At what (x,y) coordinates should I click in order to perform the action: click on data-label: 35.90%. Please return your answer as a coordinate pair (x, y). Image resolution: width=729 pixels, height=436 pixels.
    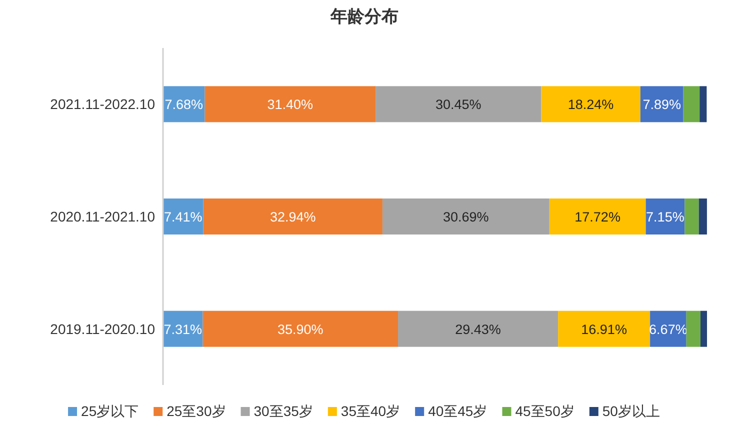
    Looking at the image, I should click on (300, 329).